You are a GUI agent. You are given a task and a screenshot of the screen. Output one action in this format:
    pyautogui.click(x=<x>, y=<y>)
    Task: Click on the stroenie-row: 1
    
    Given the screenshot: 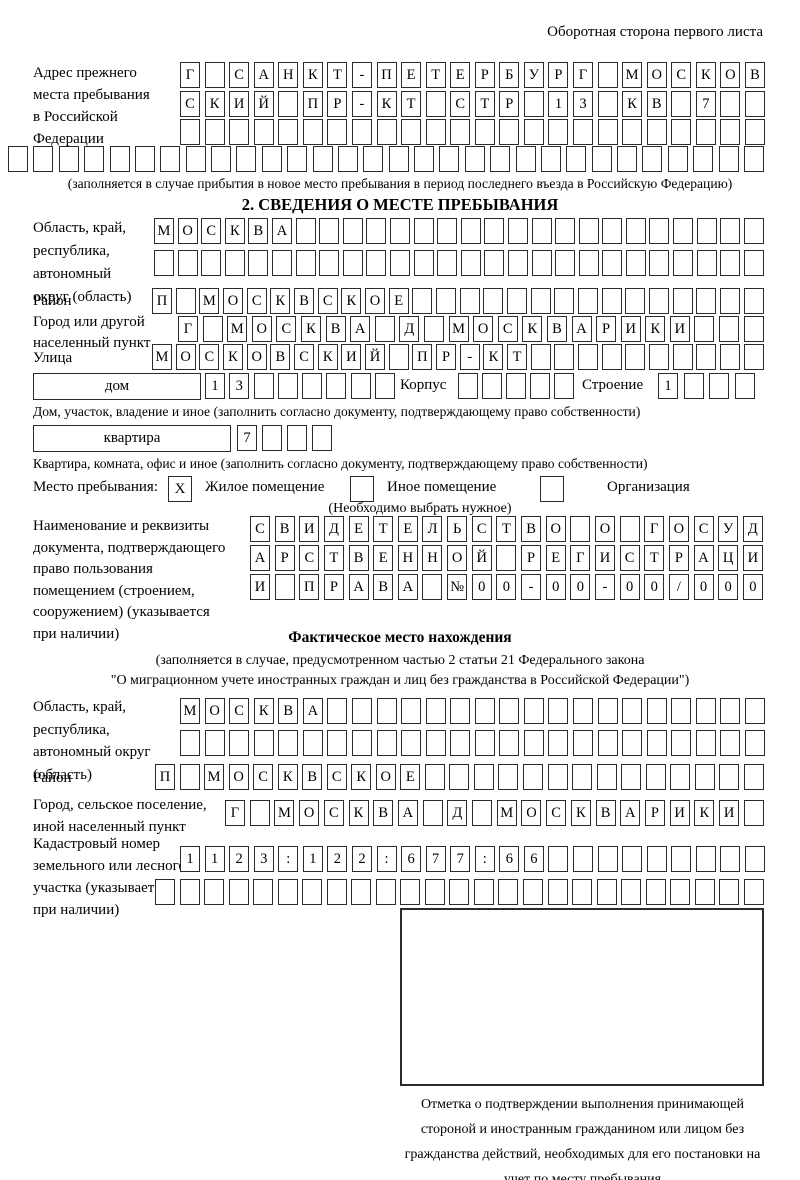 What is the action you would take?
    pyautogui.click(x=706, y=386)
    